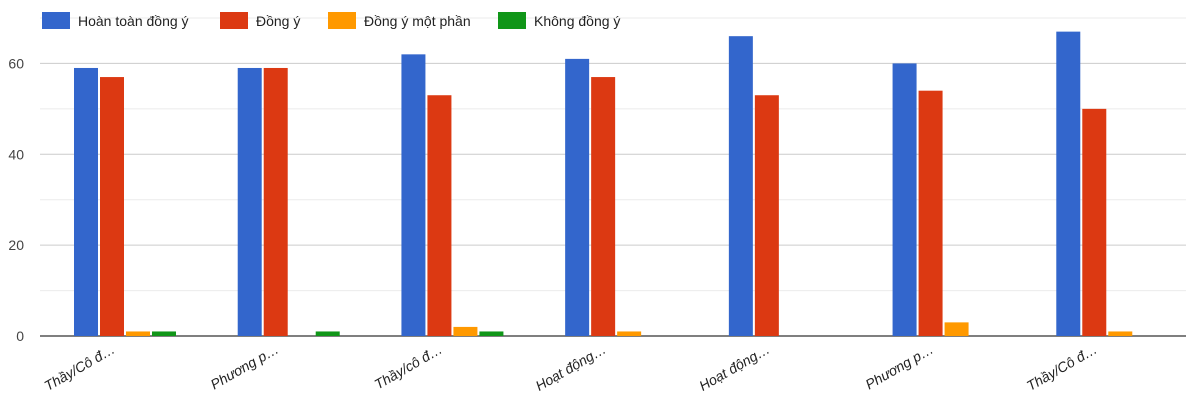 This screenshot has height=420, width=1191. What do you see at coordinates (16, 245) in the screenshot?
I see `y-tick-label: 20` at bounding box center [16, 245].